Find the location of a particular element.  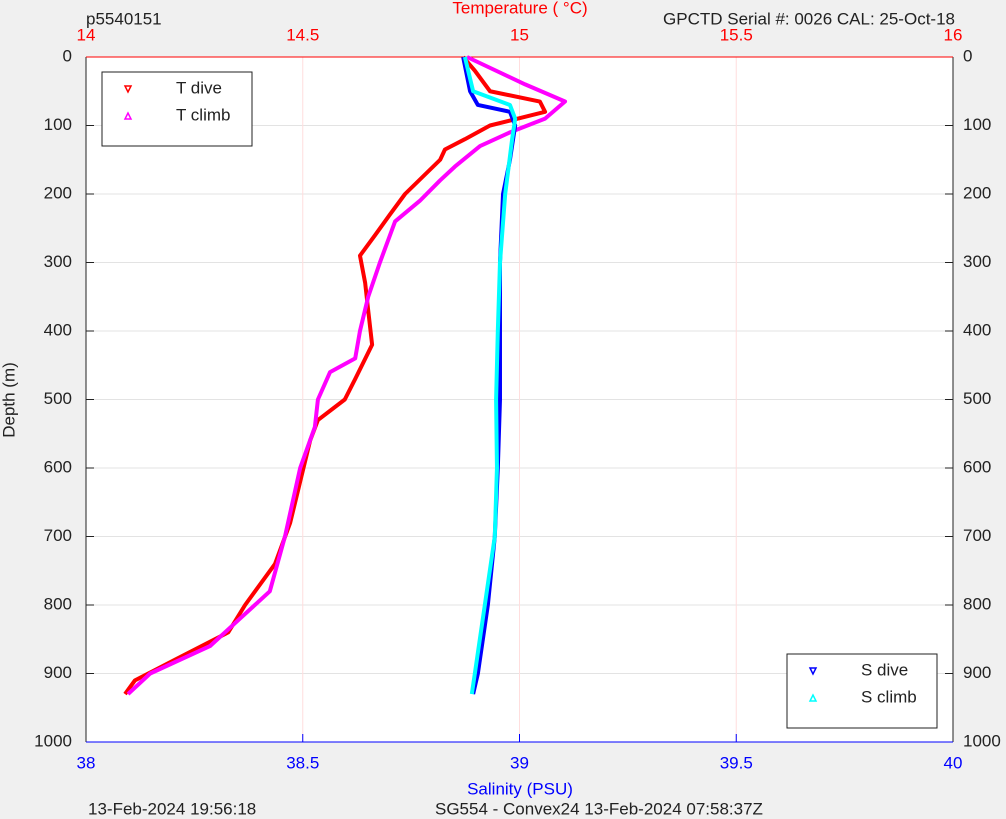

y-tick-label: 400 is located at coordinates (58, 329).